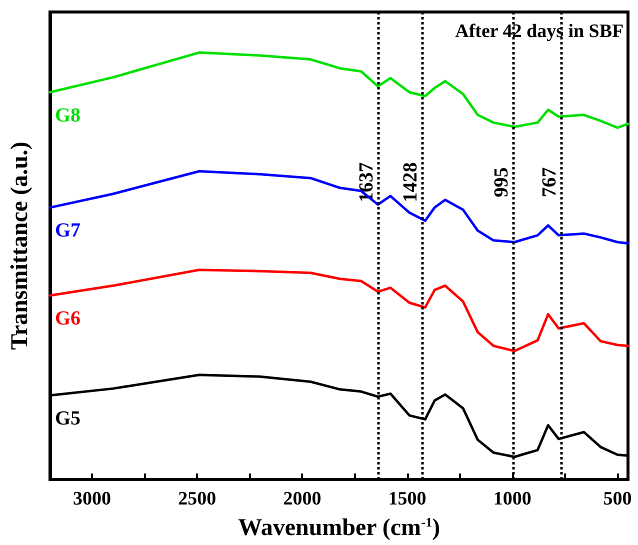  What do you see at coordinates (197, 499) in the screenshot?
I see `x-tick-label: 2500` at bounding box center [197, 499].